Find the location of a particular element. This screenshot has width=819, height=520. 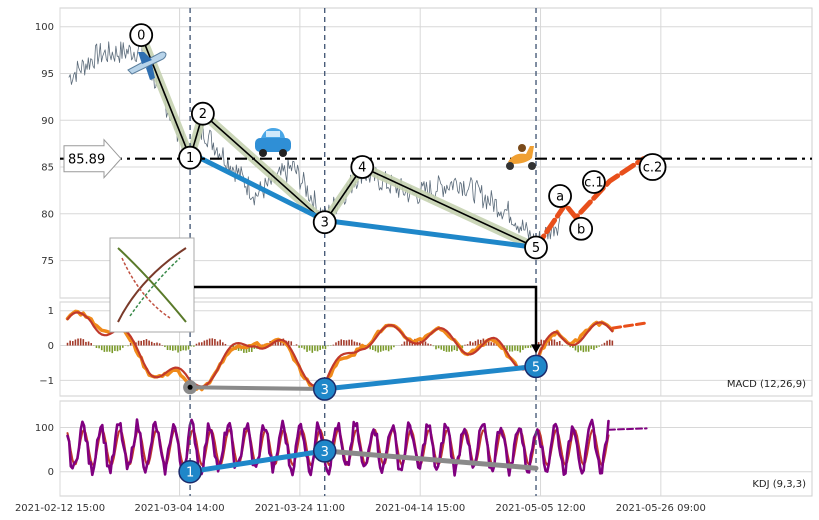

wave-point-c2 is located at coordinates (652, 167).